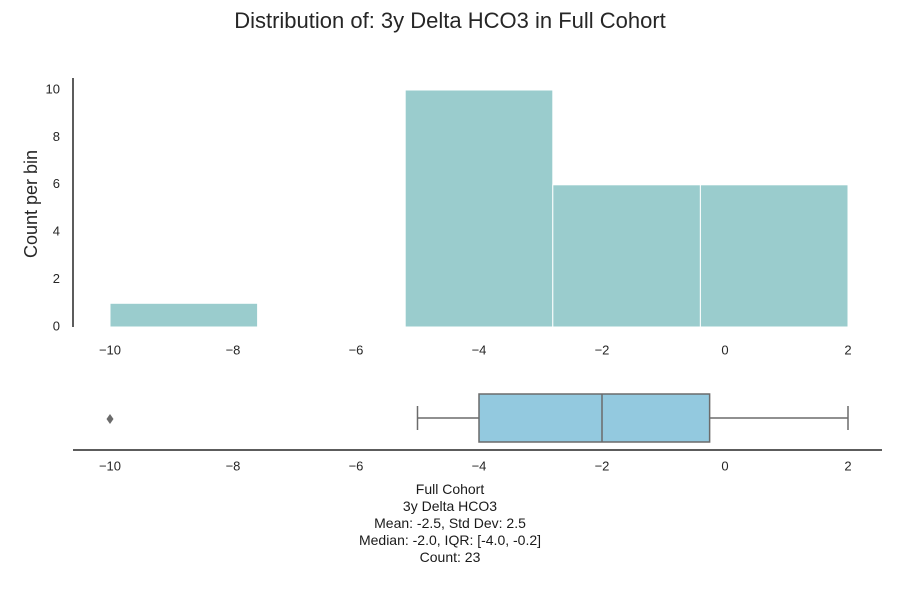 The width and height of the screenshot is (900, 600). I want to click on y-tick-label: 6, so click(56, 183).